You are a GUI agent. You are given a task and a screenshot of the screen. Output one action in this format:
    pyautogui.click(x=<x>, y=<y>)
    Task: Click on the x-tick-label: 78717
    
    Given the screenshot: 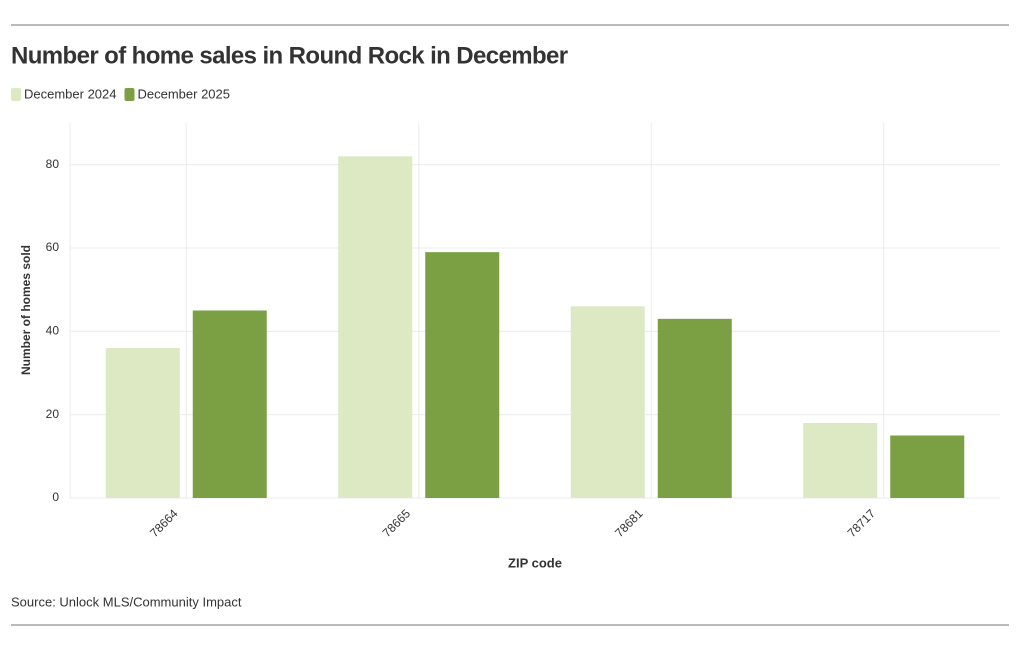 What is the action you would take?
    pyautogui.click(x=862, y=523)
    